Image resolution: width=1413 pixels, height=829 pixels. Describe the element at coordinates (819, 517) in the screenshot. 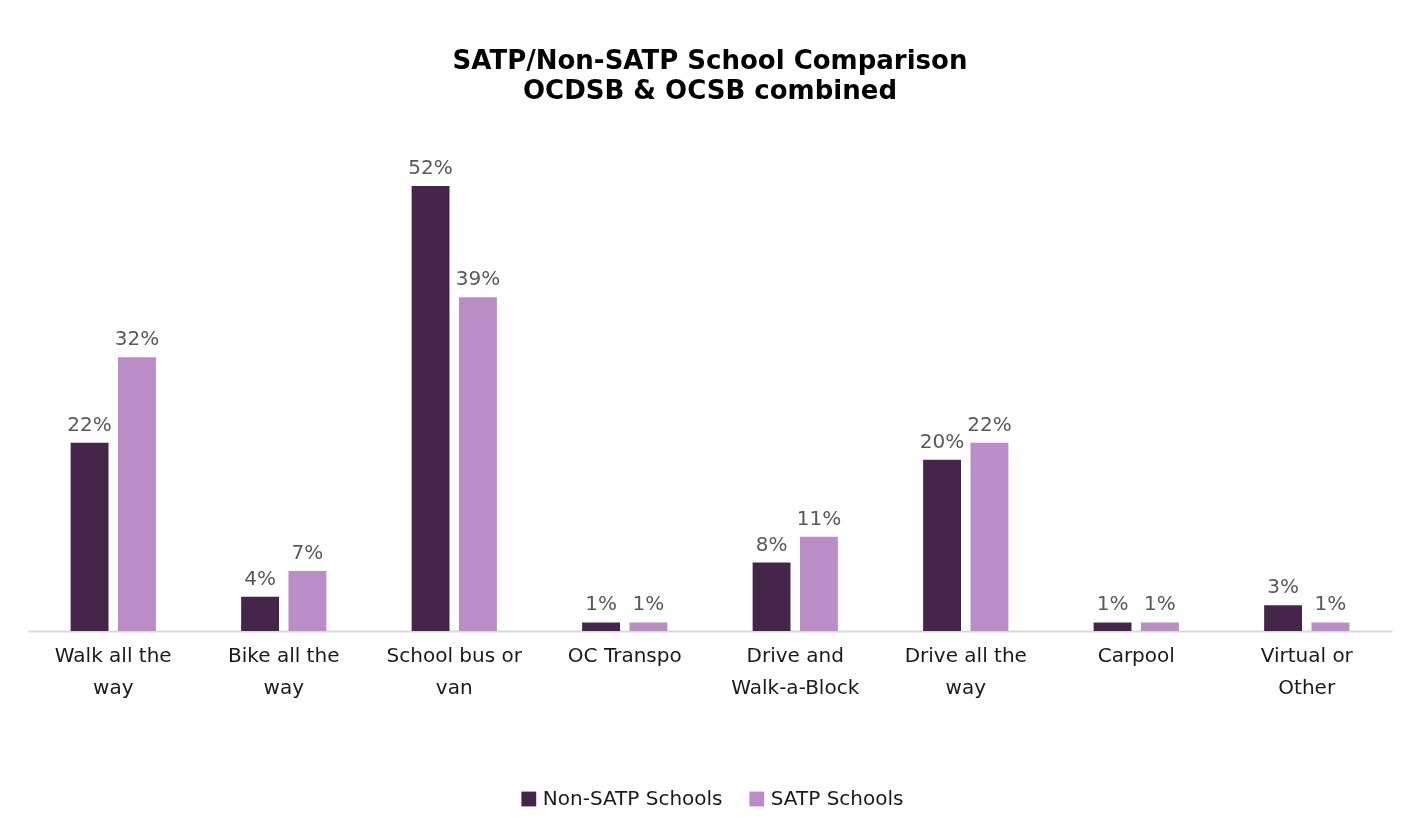

I see `data-label: 11%` at that location.